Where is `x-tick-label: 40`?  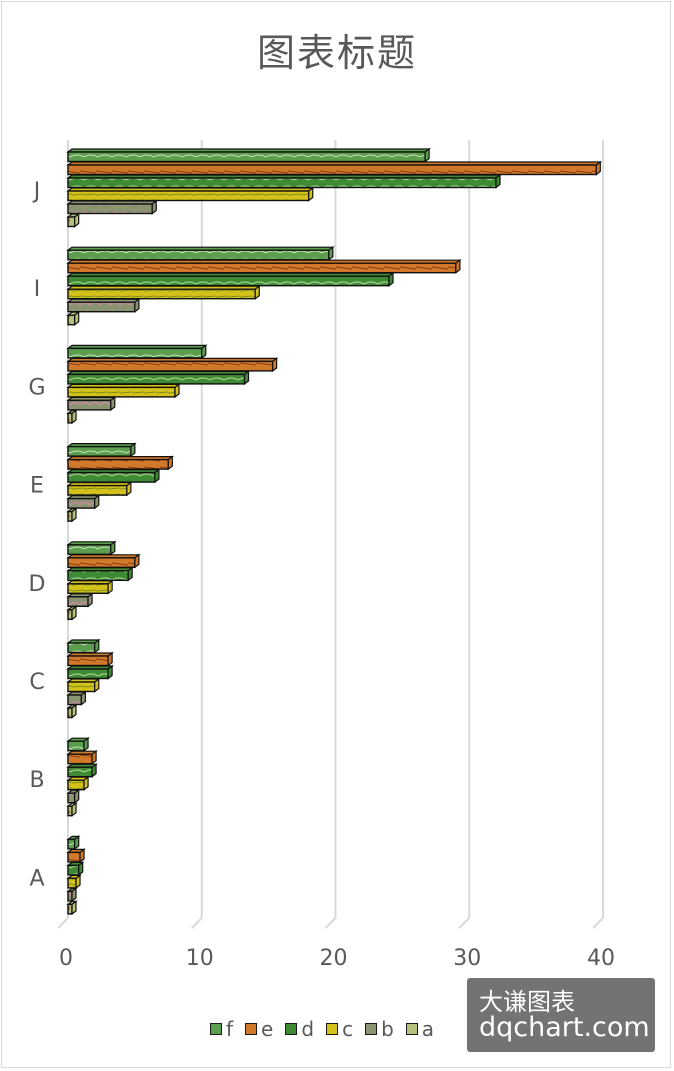
x-tick-label: 40 is located at coordinates (601, 958).